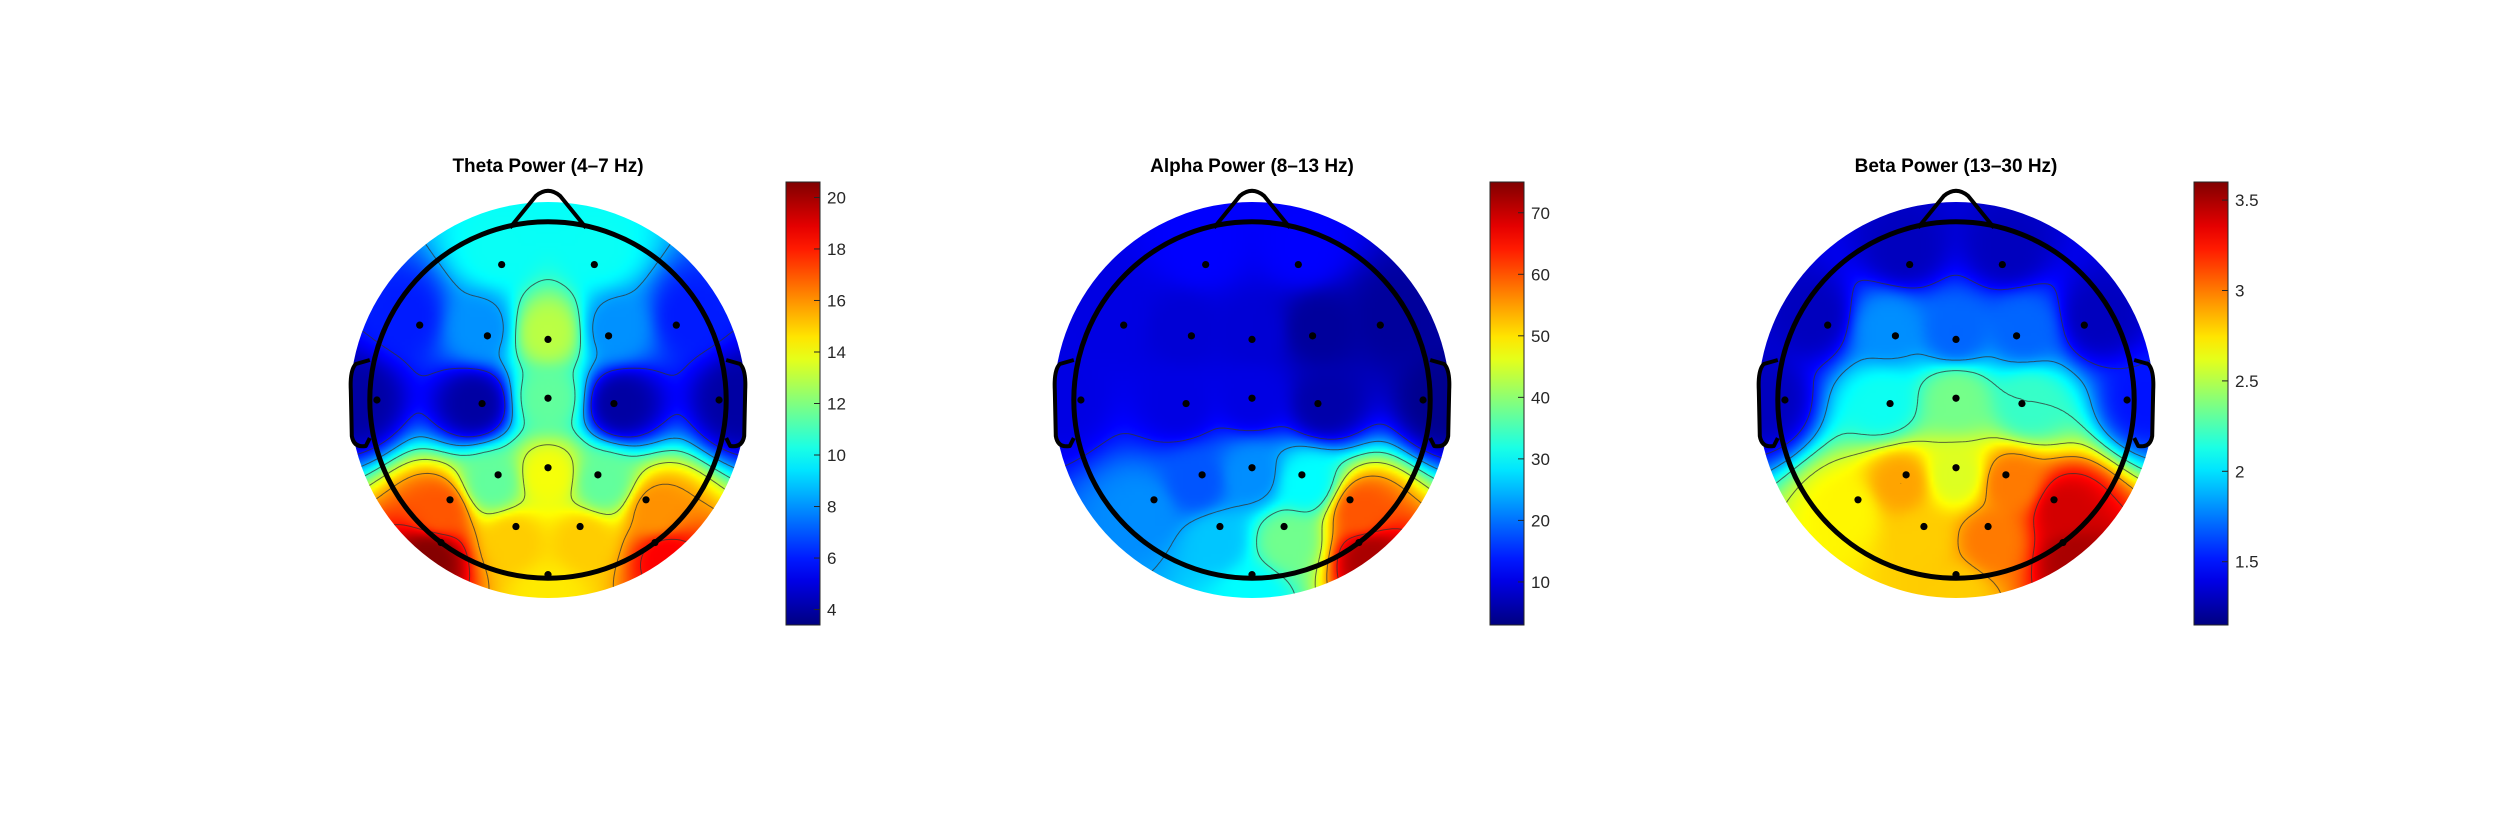 This screenshot has height=833, width=2500. Describe the element at coordinates (2239, 471) in the screenshot. I see `colorbar-tick-label: 2` at that location.